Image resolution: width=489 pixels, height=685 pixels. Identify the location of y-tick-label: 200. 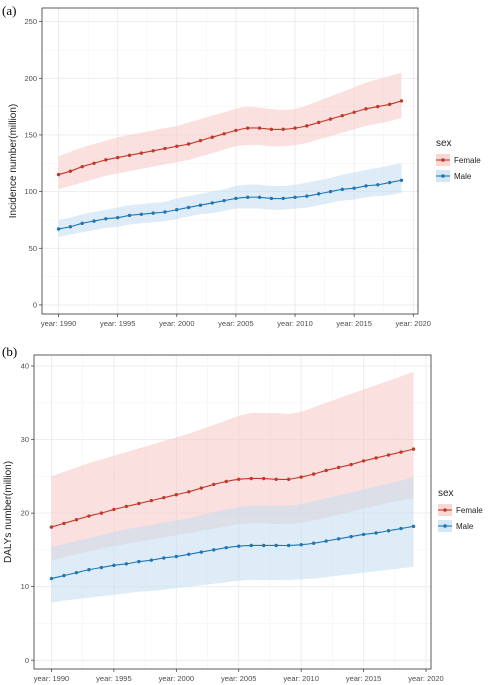
(30, 78).